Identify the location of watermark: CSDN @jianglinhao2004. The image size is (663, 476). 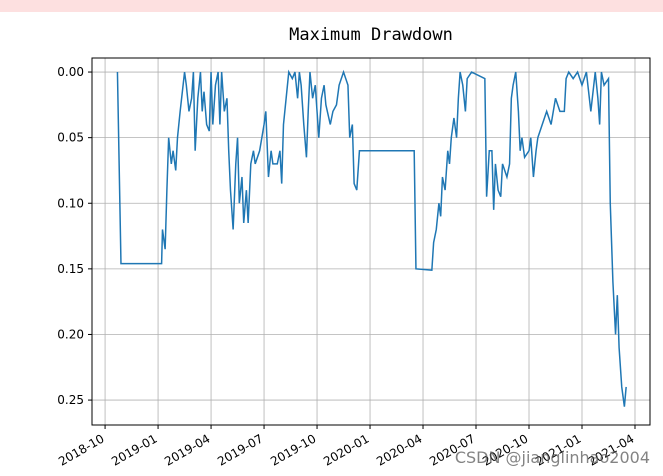
(552, 457).